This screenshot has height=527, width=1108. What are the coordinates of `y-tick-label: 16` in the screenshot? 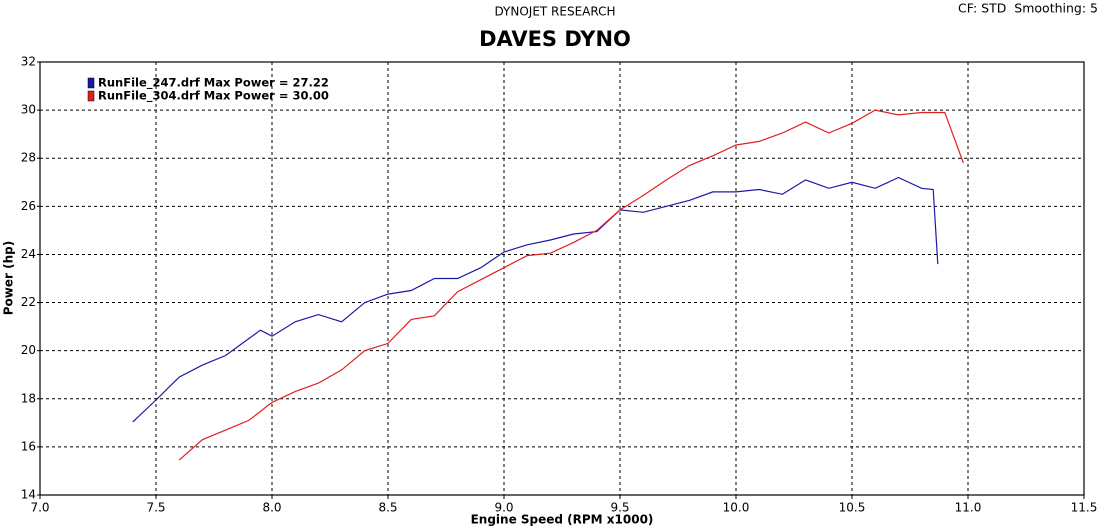 It's located at (28, 446).